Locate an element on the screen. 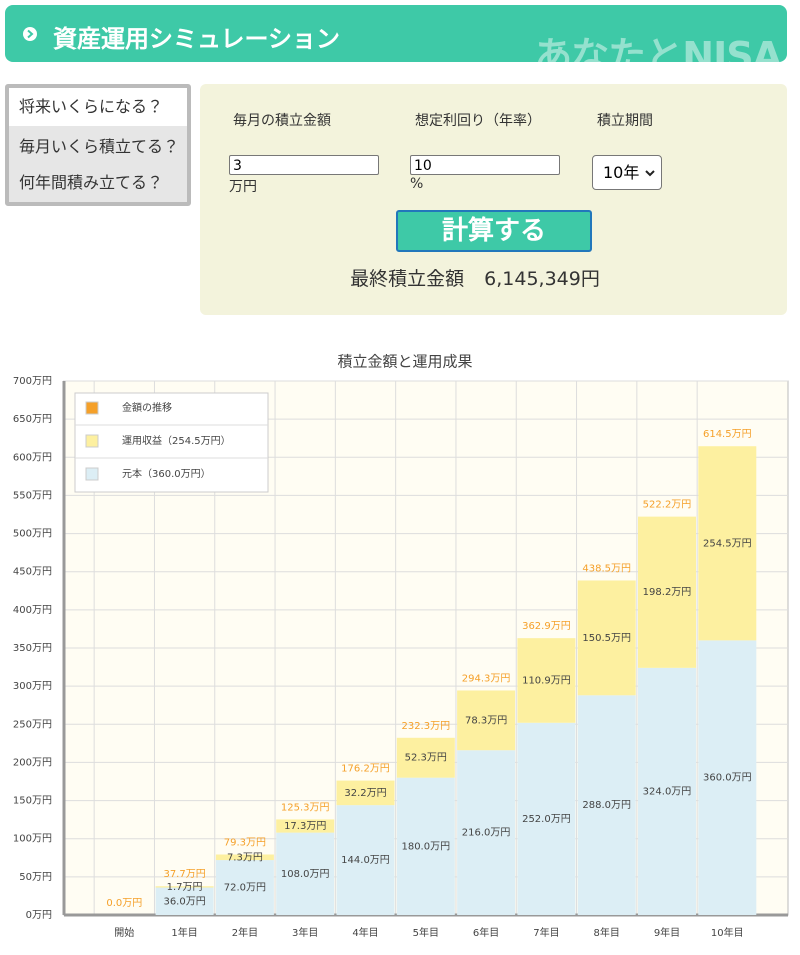 This screenshot has height=955, width=800. y-tick-label: 650万円 is located at coordinates (32, 419).